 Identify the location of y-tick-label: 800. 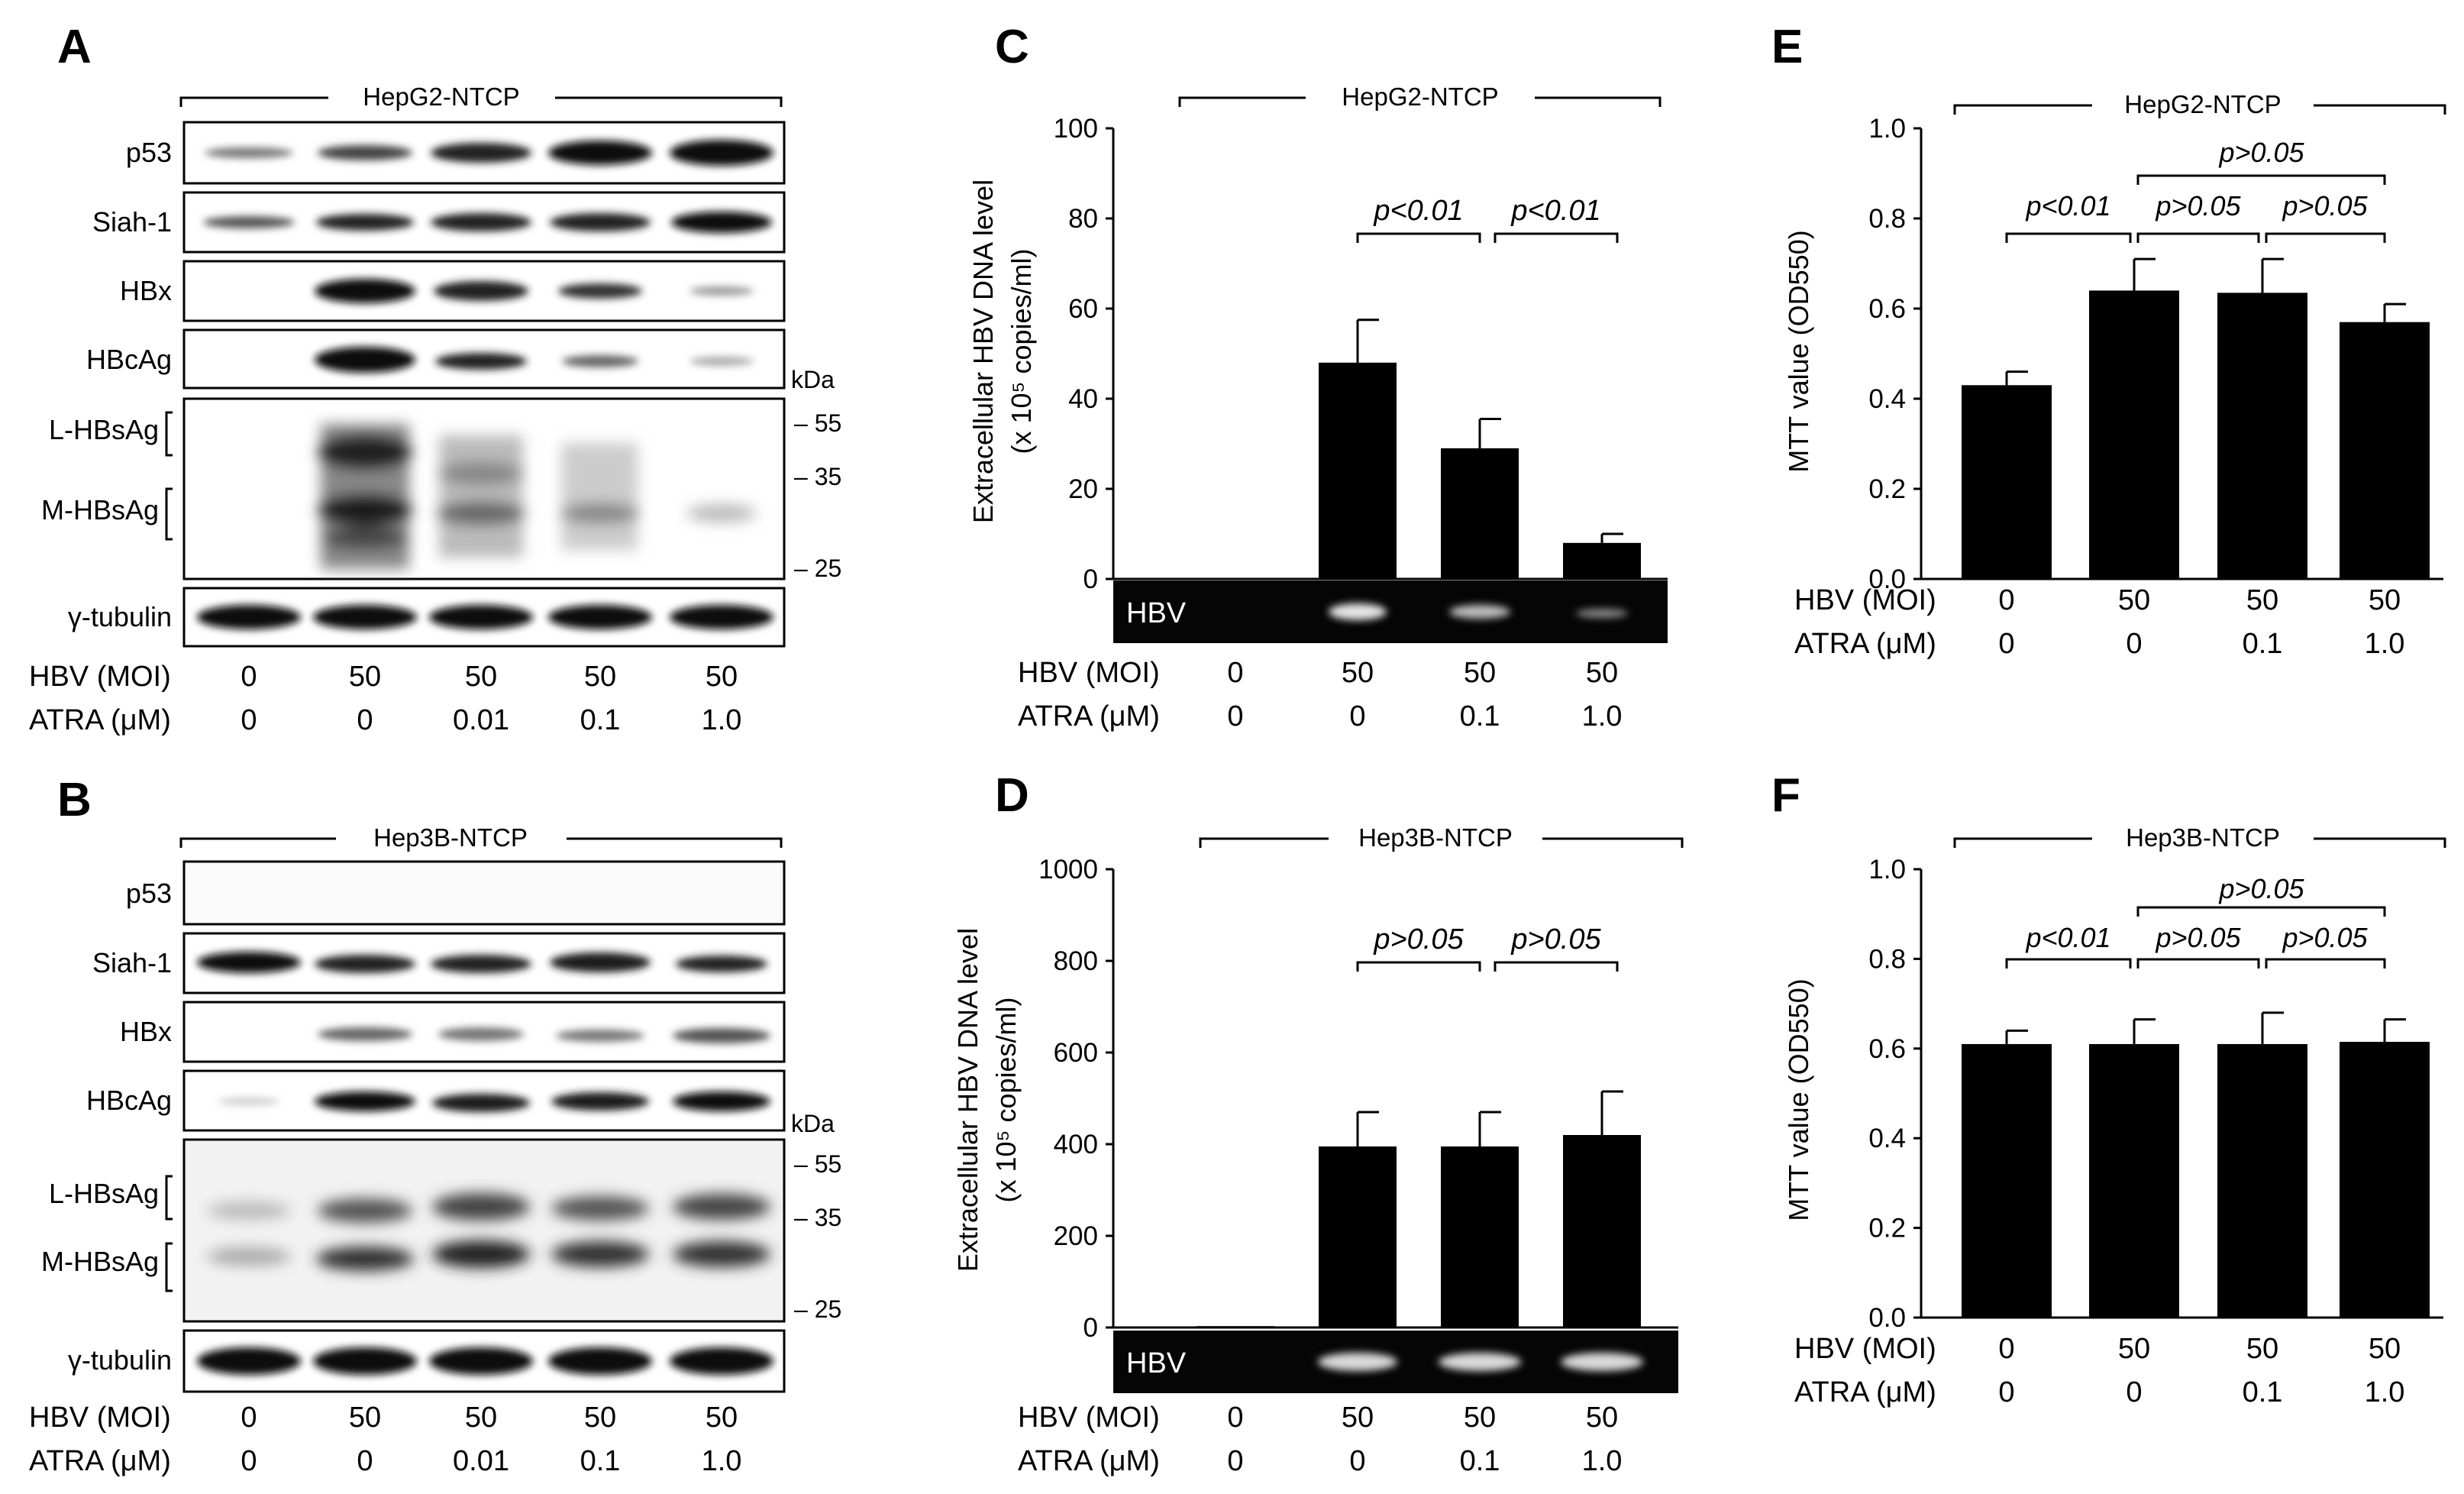
(1076, 961).